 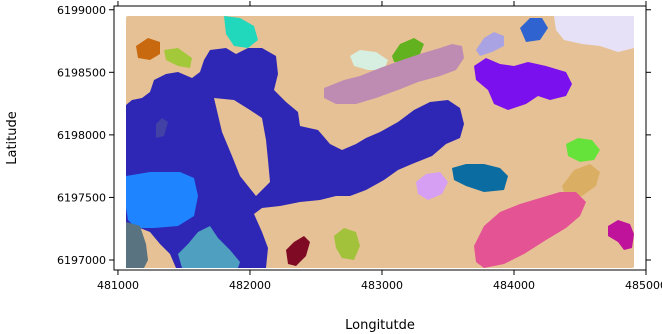 What do you see at coordinates (178, 58) in the screenshot?
I see `patch-olive-green` at bounding box center [178, 58].